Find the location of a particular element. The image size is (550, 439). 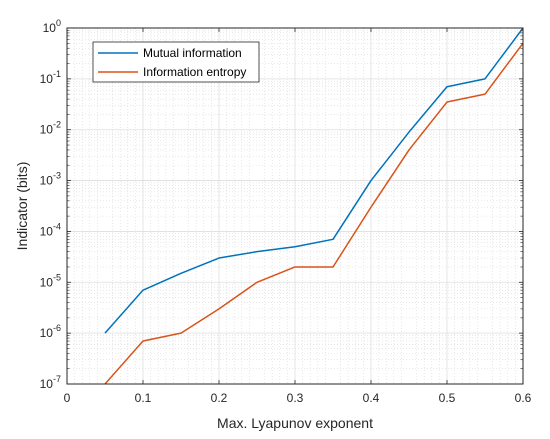

legend: Mutual information Information entropy is located at coordinates (176, 62).